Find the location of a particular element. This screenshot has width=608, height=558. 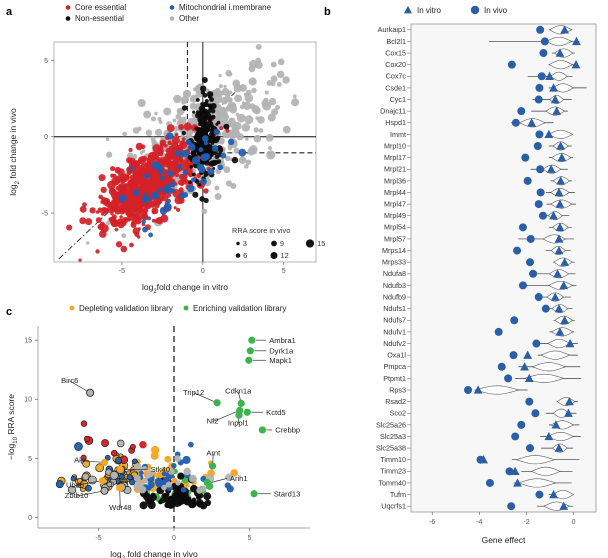

gene-label: Immt is located at coordinates (398, 134).